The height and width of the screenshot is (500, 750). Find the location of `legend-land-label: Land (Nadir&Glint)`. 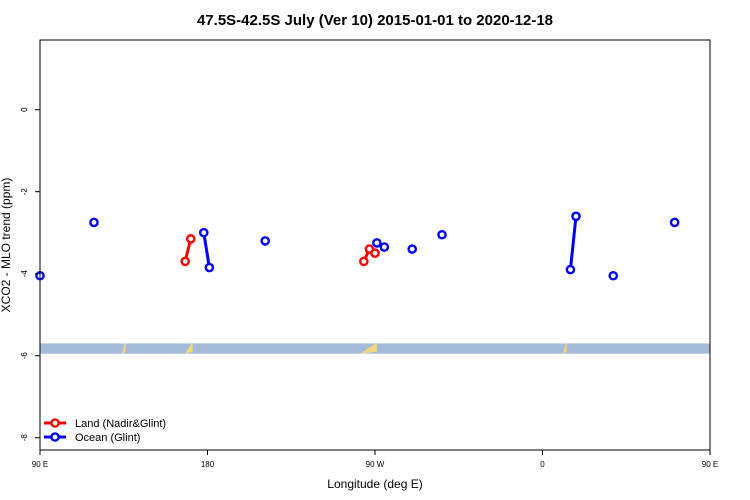

legend-land-label: Land (Nadir&Glint) is located at coordinates (120, 424).